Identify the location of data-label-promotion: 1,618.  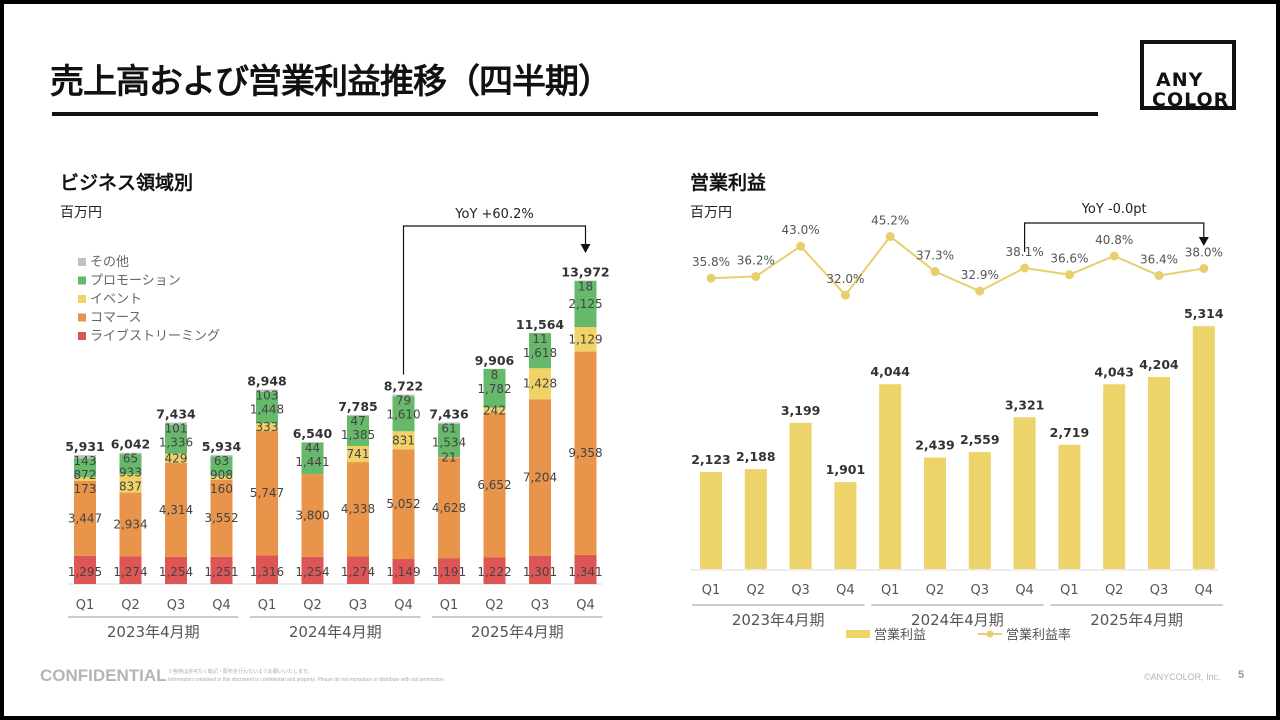
(540, 353).